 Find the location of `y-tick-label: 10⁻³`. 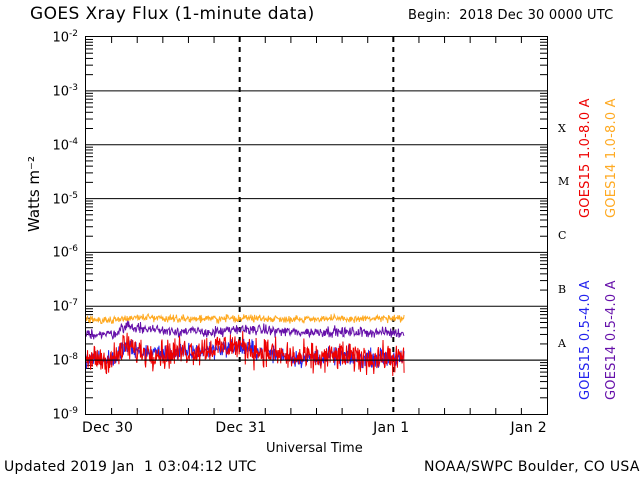

y-tick-label: 10⁻³ is located at coordinates (65, 91).